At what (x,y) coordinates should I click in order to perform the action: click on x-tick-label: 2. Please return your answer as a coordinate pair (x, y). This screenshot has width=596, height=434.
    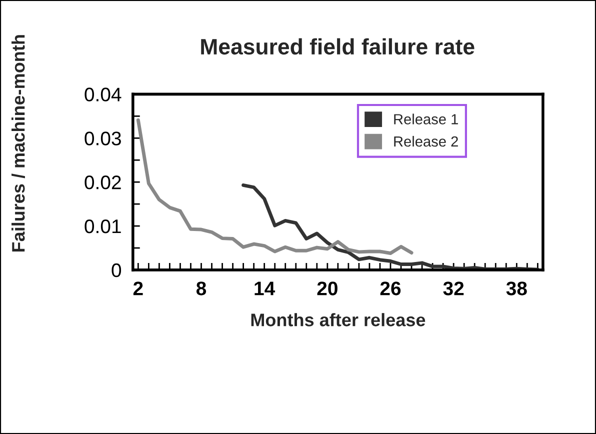
    Looking at the image, I should click on (138, 289).